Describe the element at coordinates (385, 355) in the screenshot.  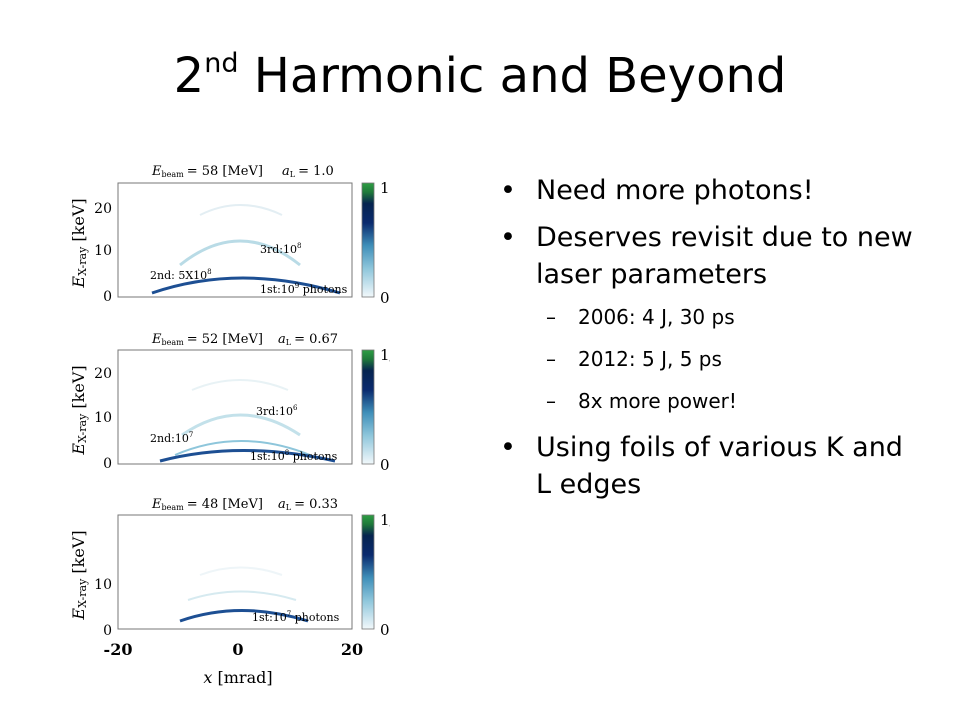
I see `colorbar-top-label: 1/5` at that location.